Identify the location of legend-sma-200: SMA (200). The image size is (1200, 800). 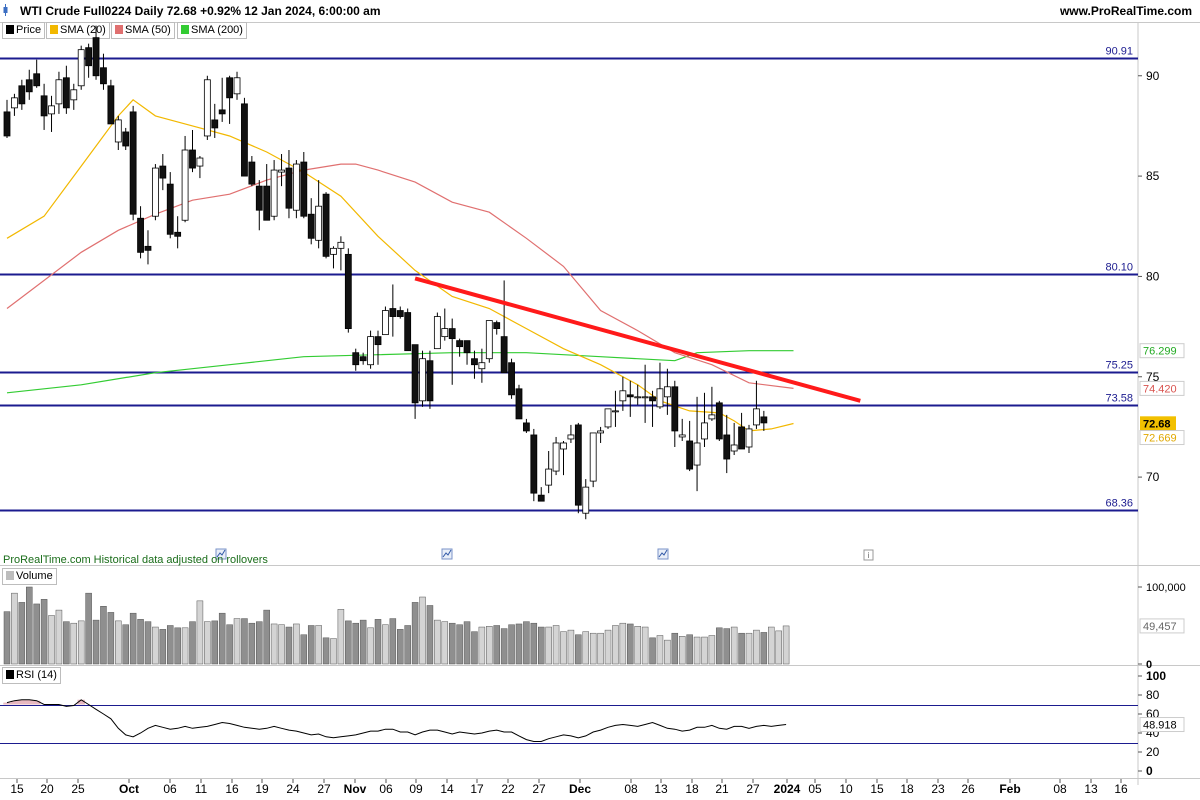
(212, 30).